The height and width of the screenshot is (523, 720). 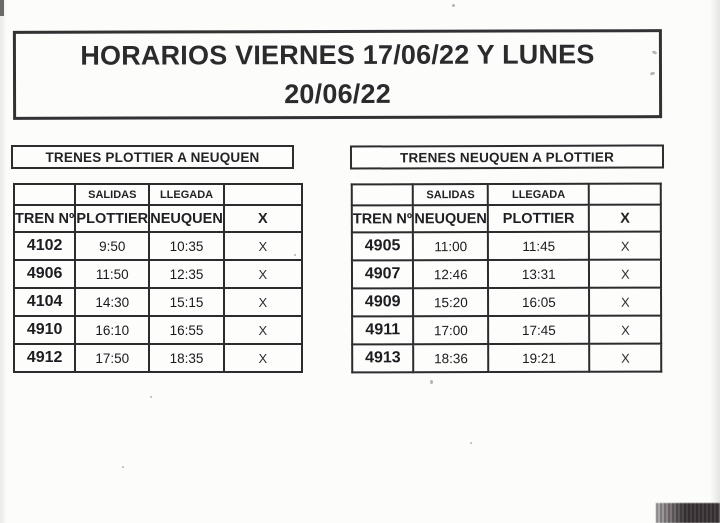 I want to click on scan-binding-shadow, so click(x=688, y=513).